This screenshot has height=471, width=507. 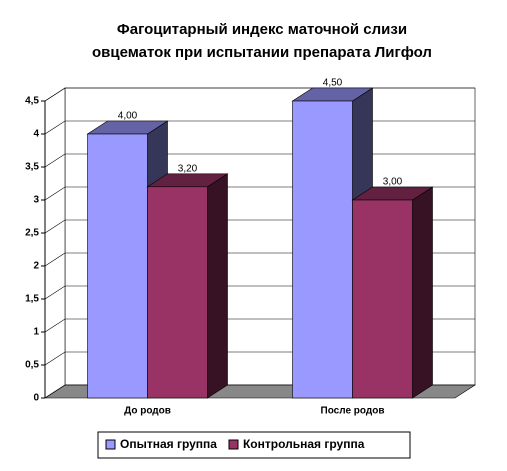 I want to click on side-wall, so click(x=55, y=243).